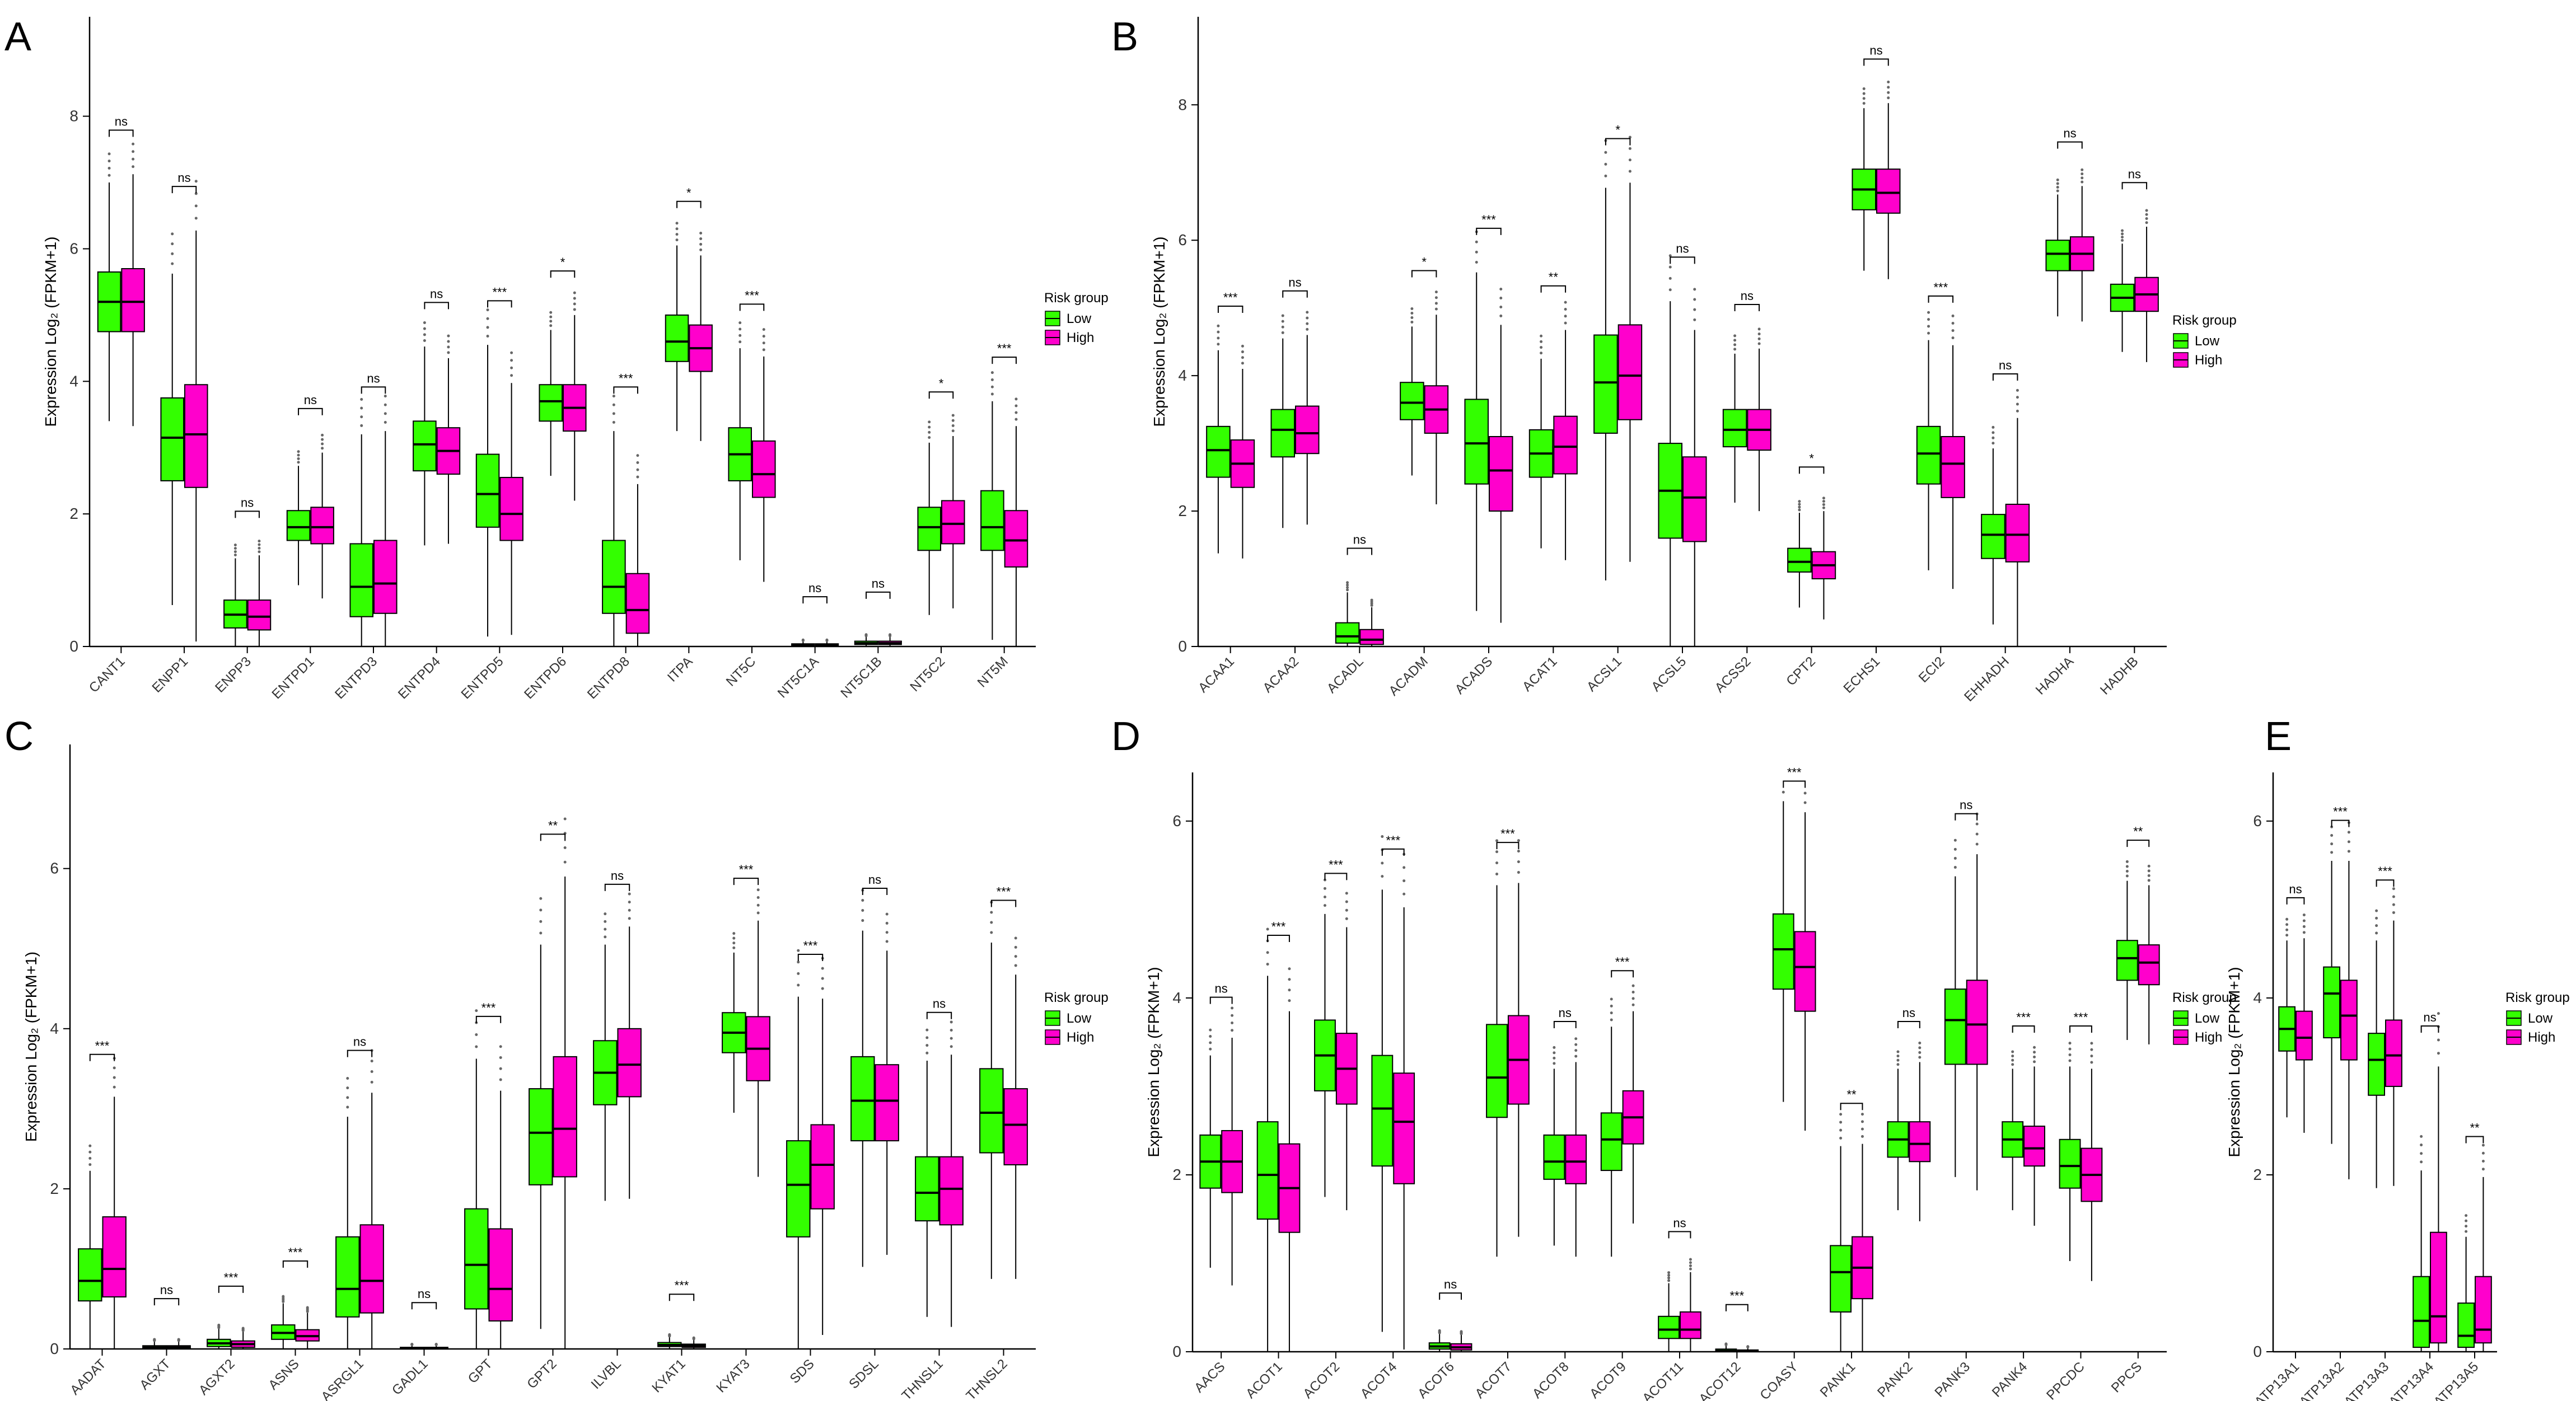  Describe the element at coordinates (2475, 1128) in the screenshot. I see `significance-label: **` at that location.